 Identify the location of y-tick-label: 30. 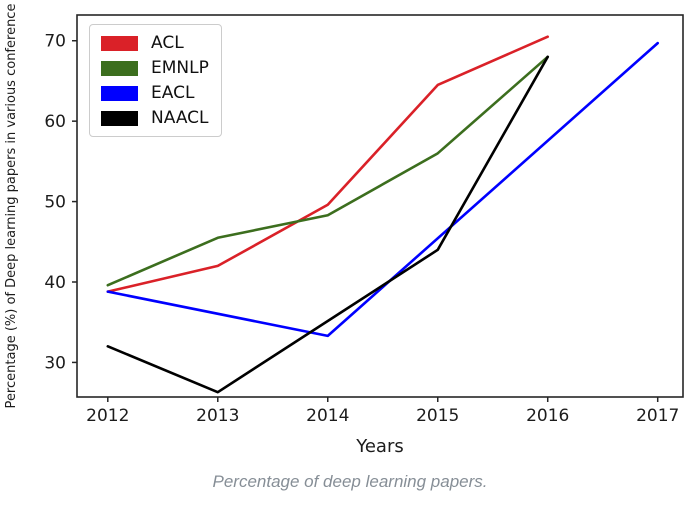
(55, 363).